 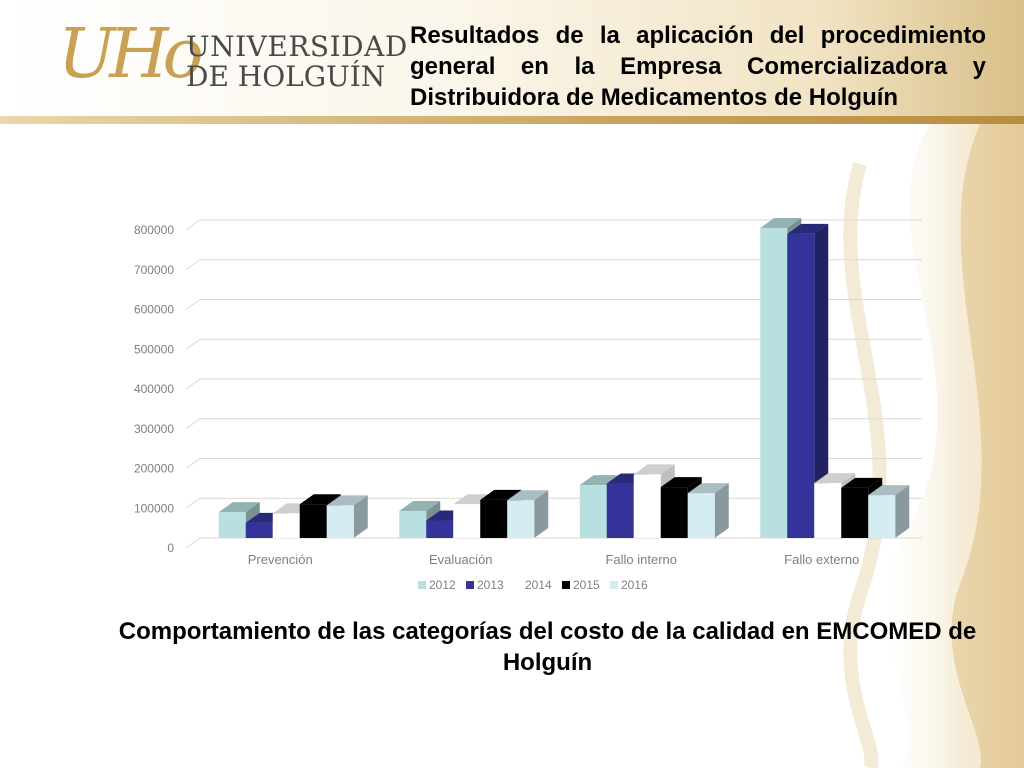 I want to click on y-tick-label: 800000, so click(x=154, y=230).